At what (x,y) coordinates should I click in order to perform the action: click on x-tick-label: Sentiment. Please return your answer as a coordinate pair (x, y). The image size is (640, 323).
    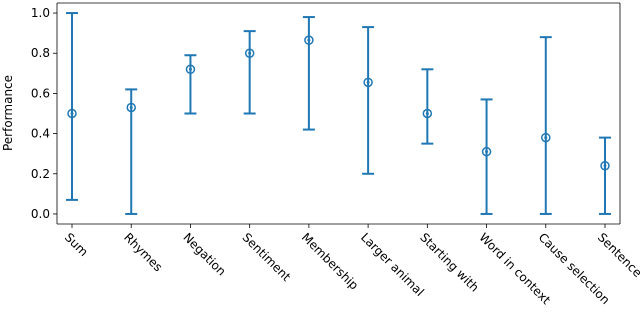
    Looking at the image, I should click on (267, 257).